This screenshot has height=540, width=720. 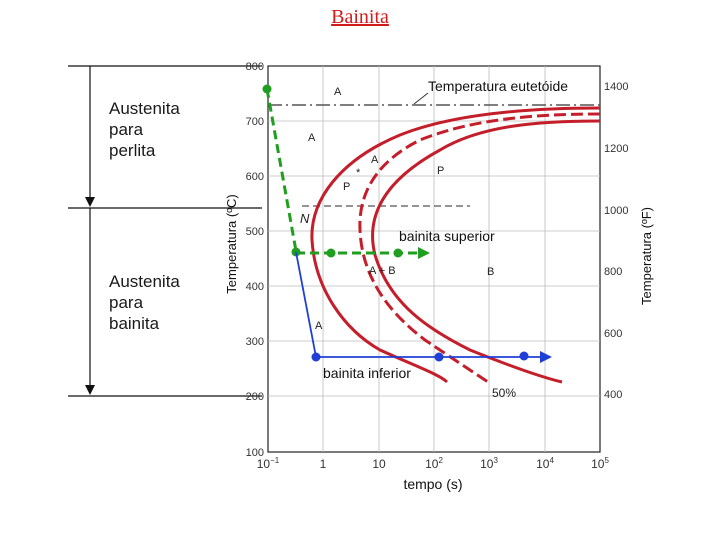 What do you see at coordinates (144, 129) in the screenshot?
I see `region-label-austenite-to-pearlite: Austenita para perlita` at bounding box center [144, 129].